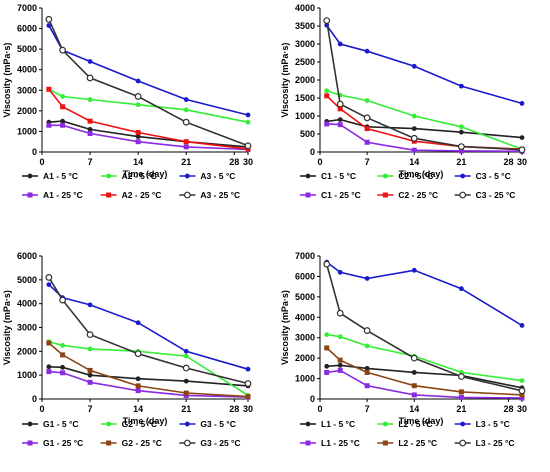  What do you see at coordinates (63, 443) in the screenshot?
I see `legend-label: G1 - 25 °C` at bounding box center [63, 443].